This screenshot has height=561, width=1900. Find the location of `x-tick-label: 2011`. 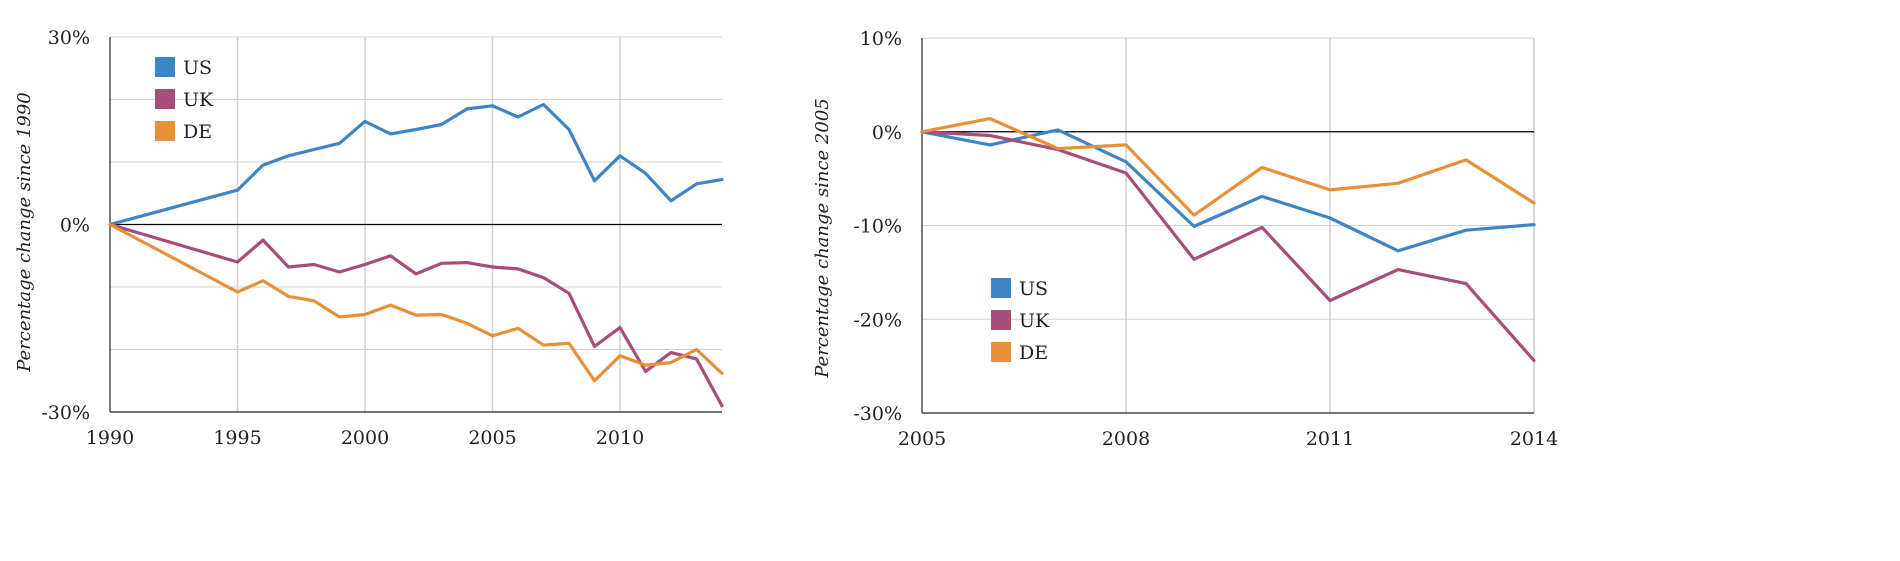

x-tick-label: 2011 is located at coordinates (1330, 439).